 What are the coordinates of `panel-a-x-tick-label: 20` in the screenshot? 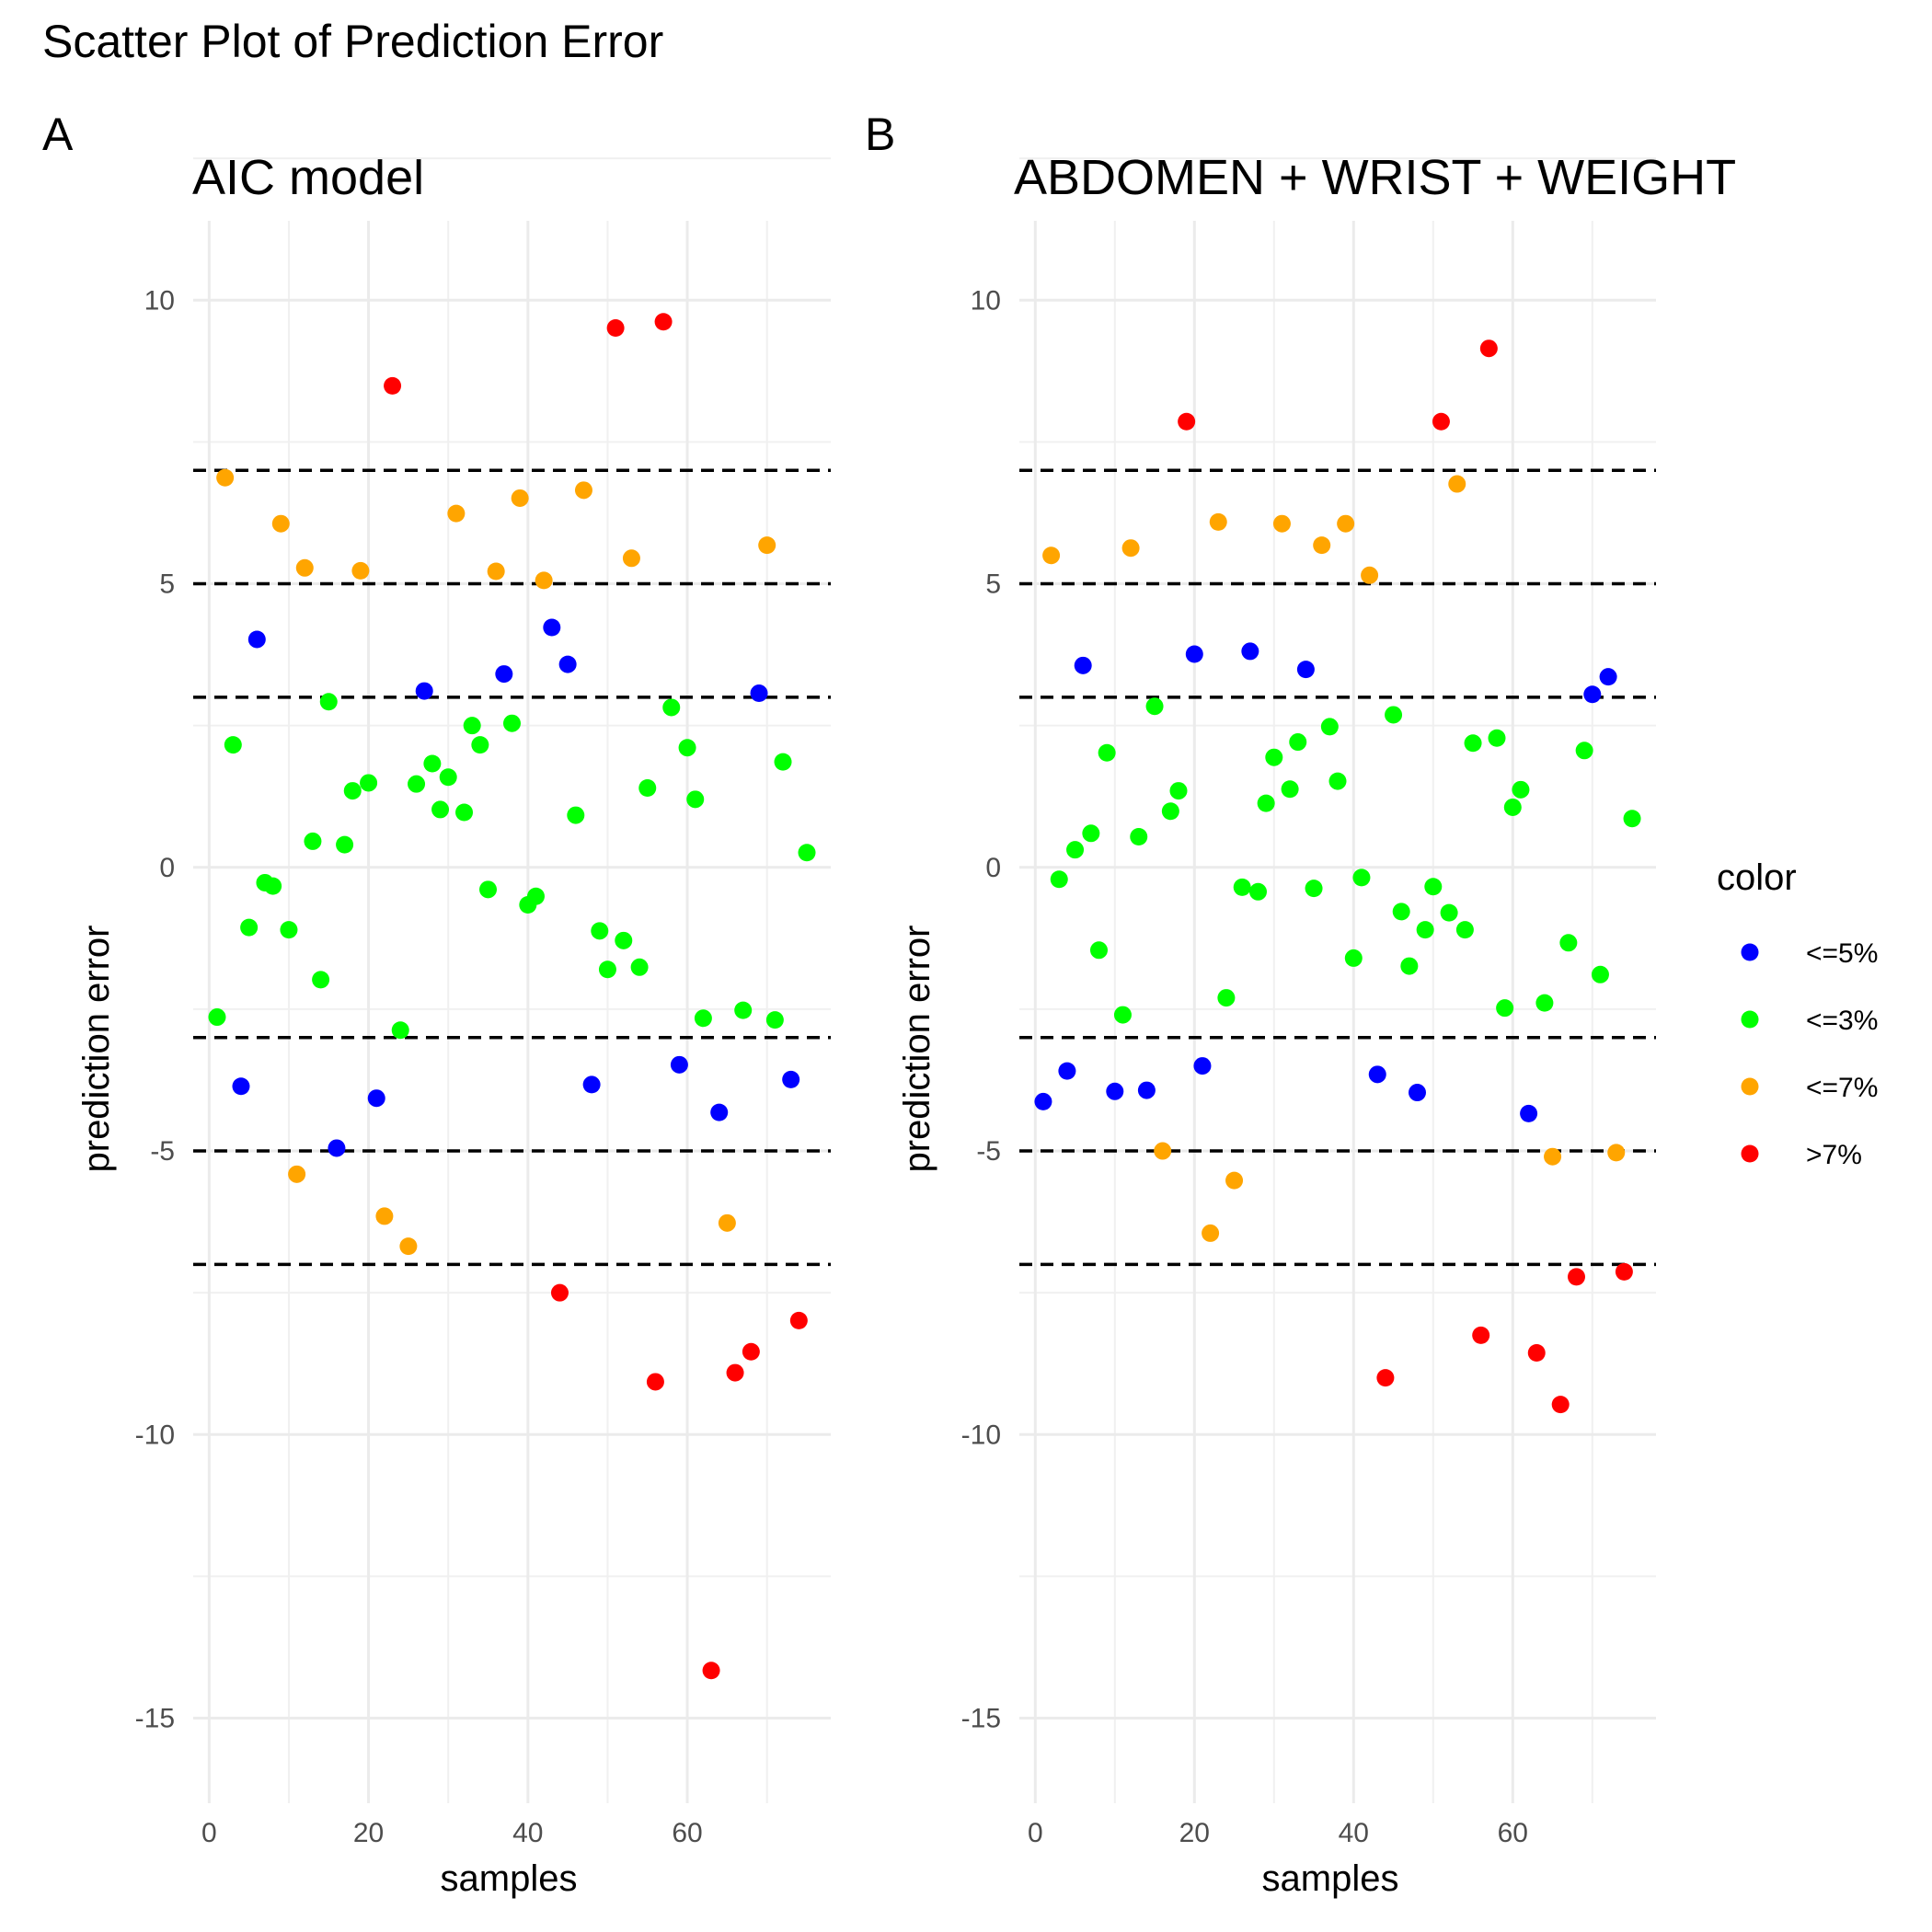 It's located at (368, 1833).